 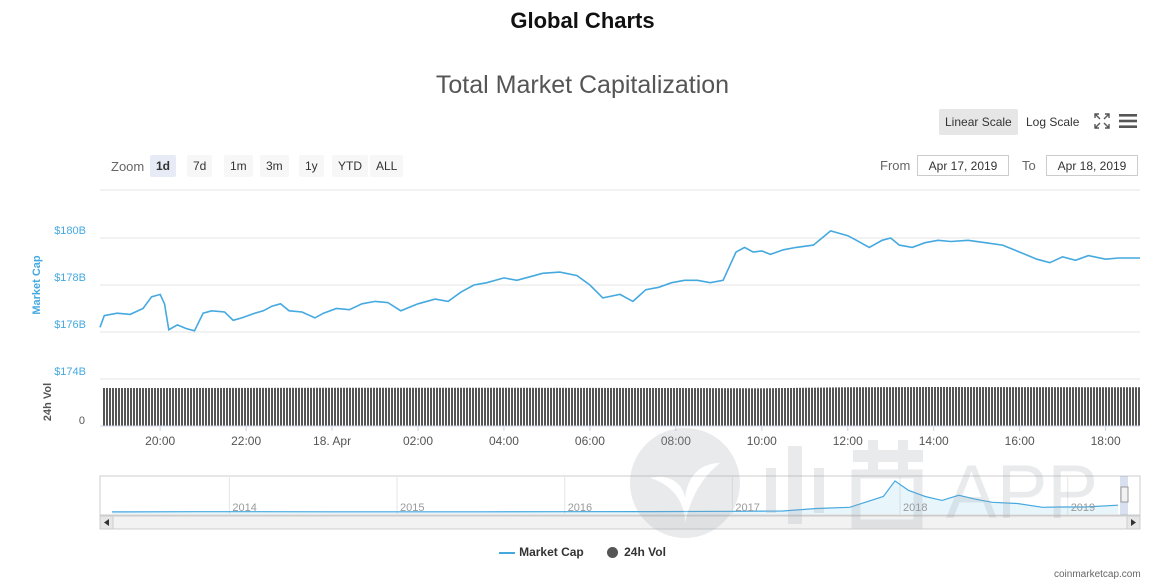 What do you see at coordinates (1053, 122) in the screenshot?
I see `log-scale-button: Log Scale` at bounding box center [1053, 122].